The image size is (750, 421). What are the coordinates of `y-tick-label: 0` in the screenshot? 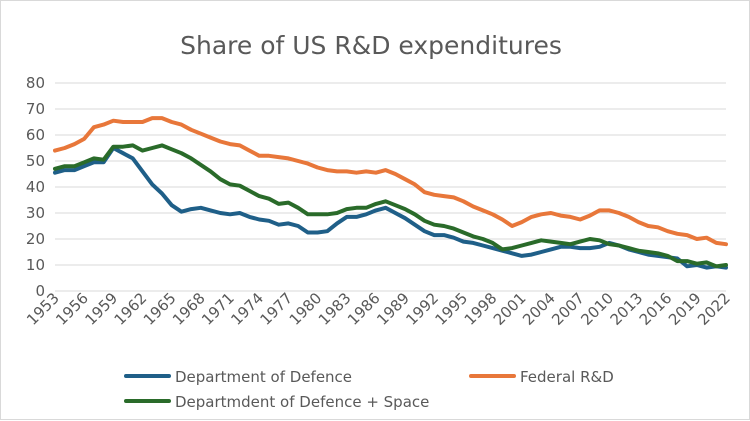 It's located at (40, 291).